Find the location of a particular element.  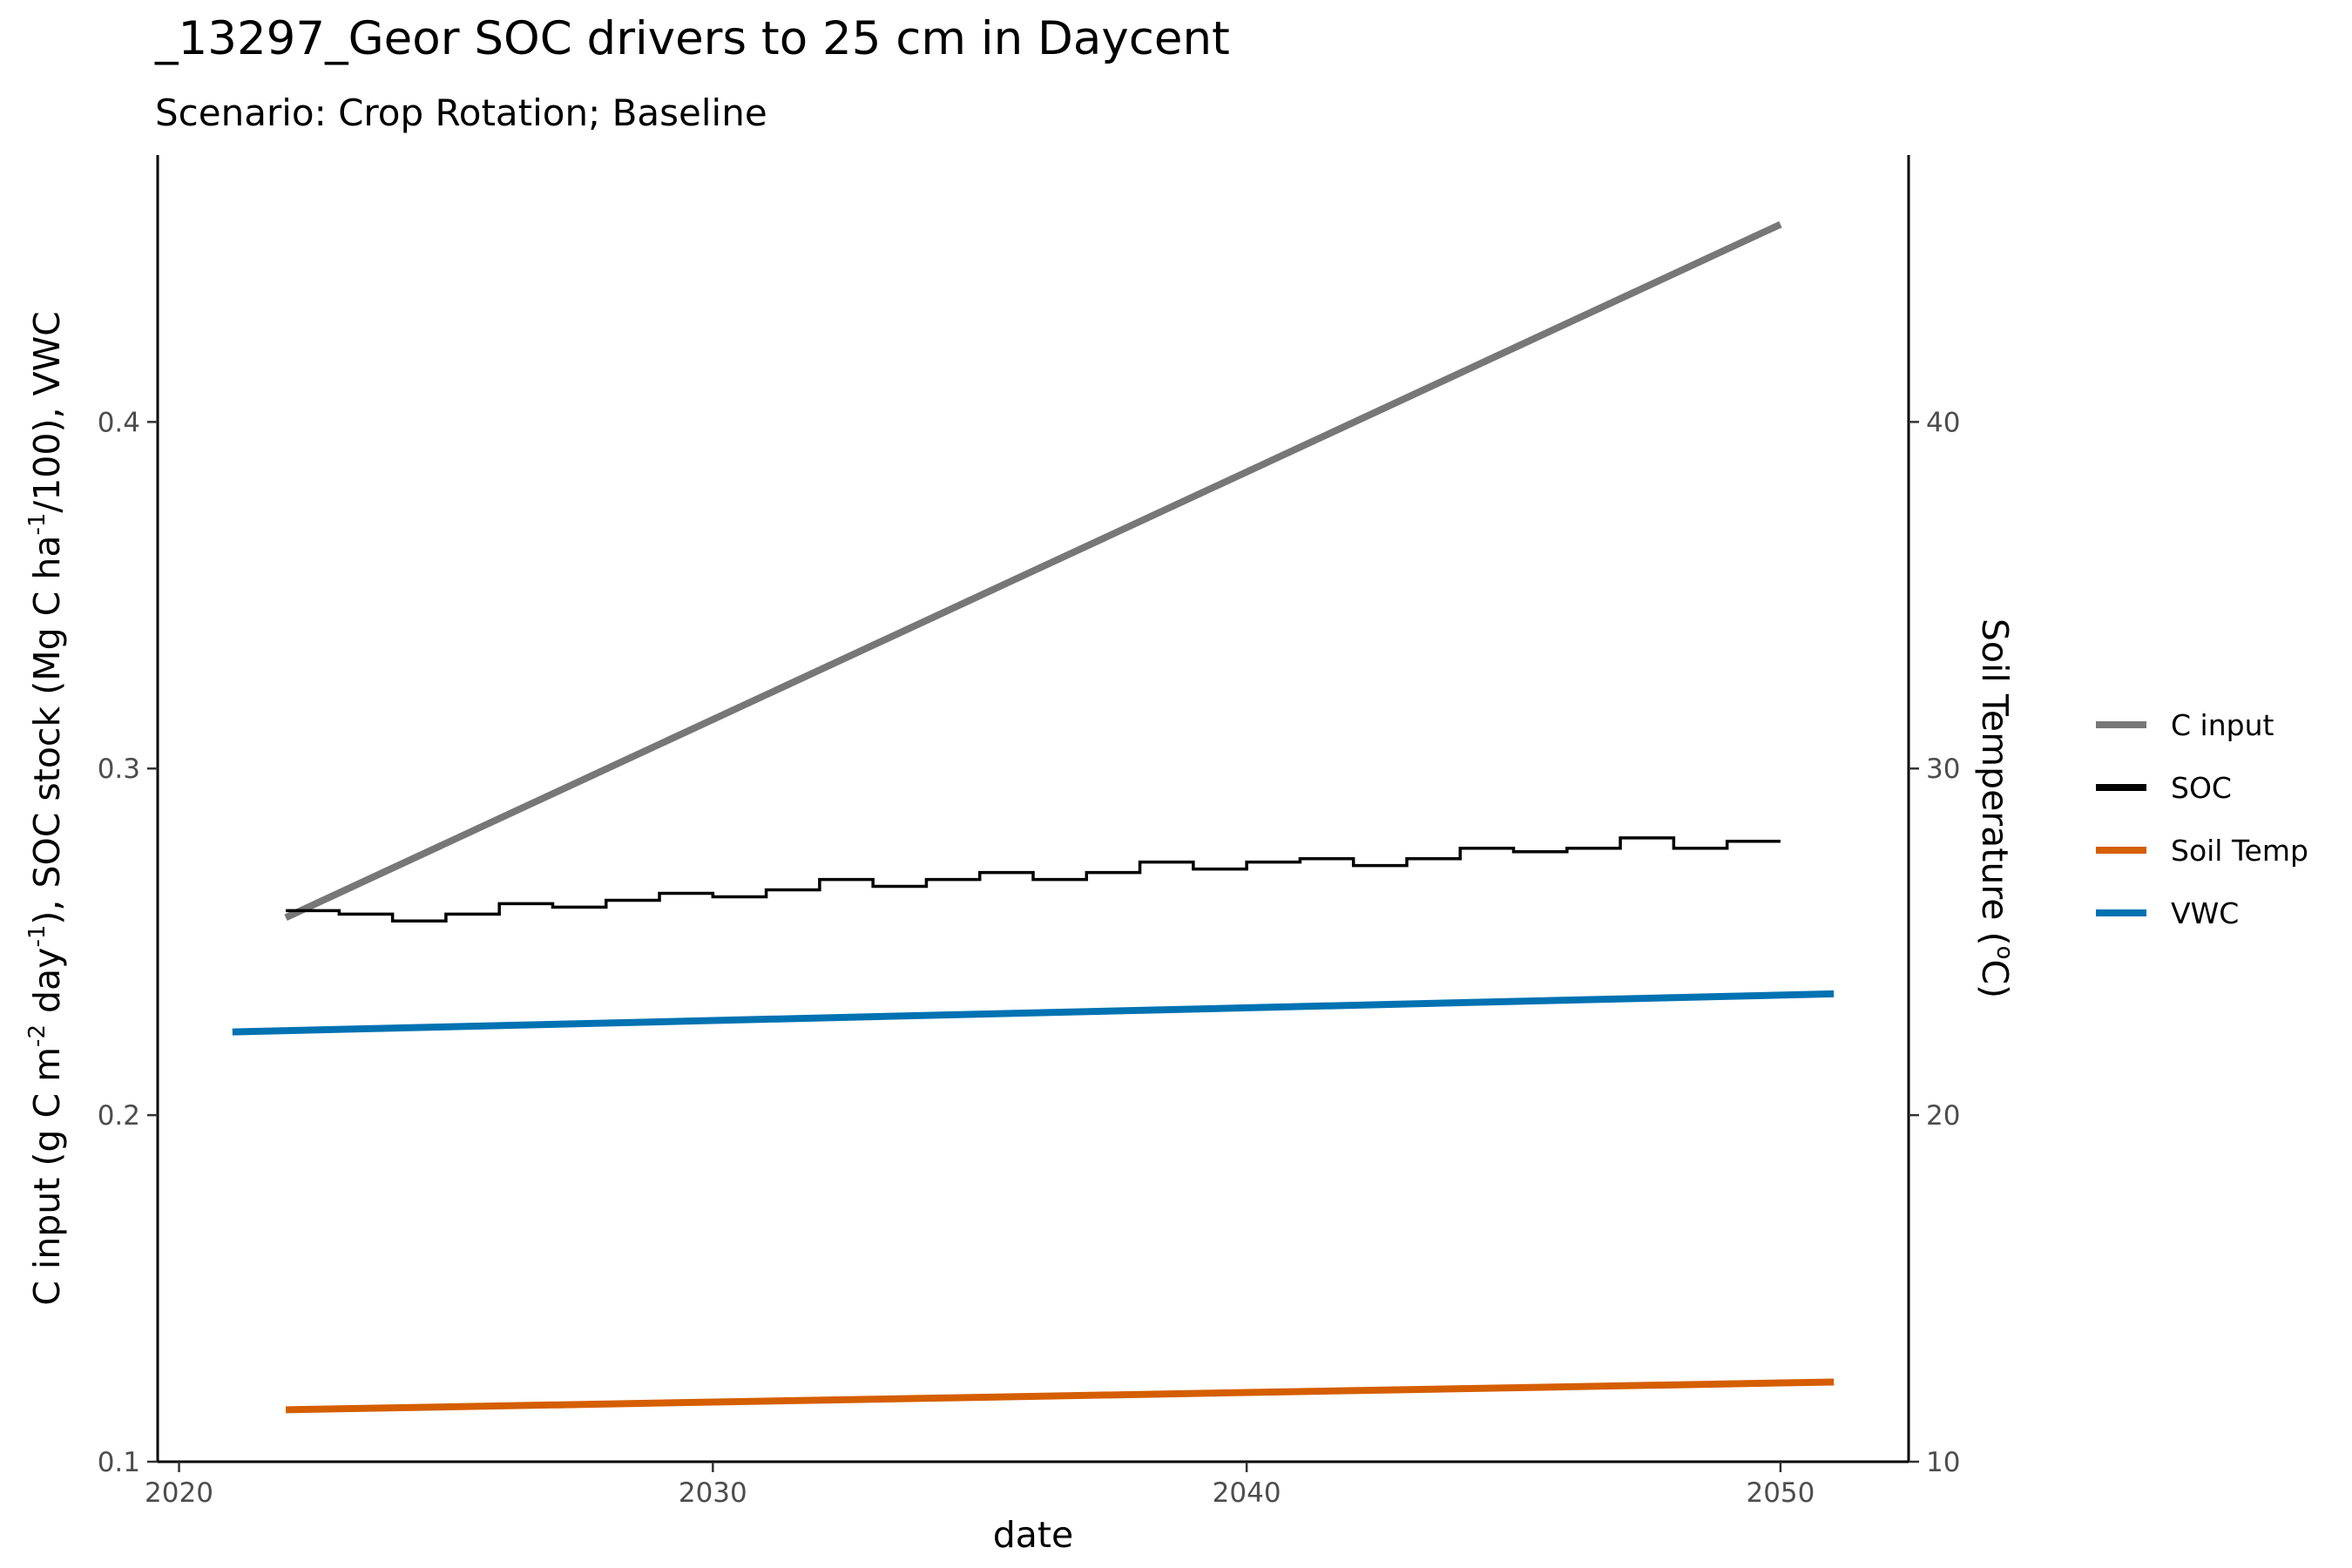

y-right-title-sup-1: o is located at coordinates (2004, 953).